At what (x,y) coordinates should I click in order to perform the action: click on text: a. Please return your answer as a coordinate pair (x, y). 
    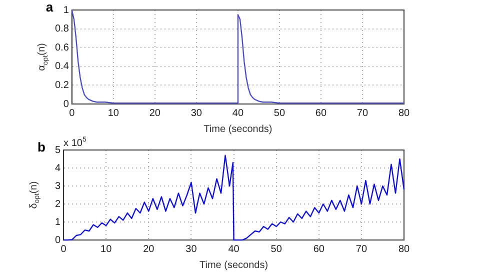
    Looking at the image, I should click on (50, 7).